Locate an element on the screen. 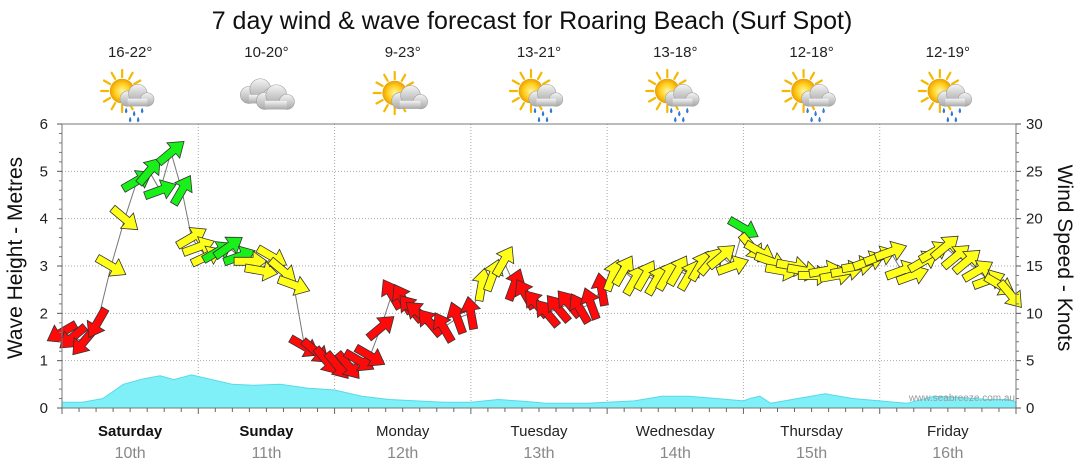 The image size is (1080, 475). temperature-range: 16-22° is located at coordinates (130, 52).